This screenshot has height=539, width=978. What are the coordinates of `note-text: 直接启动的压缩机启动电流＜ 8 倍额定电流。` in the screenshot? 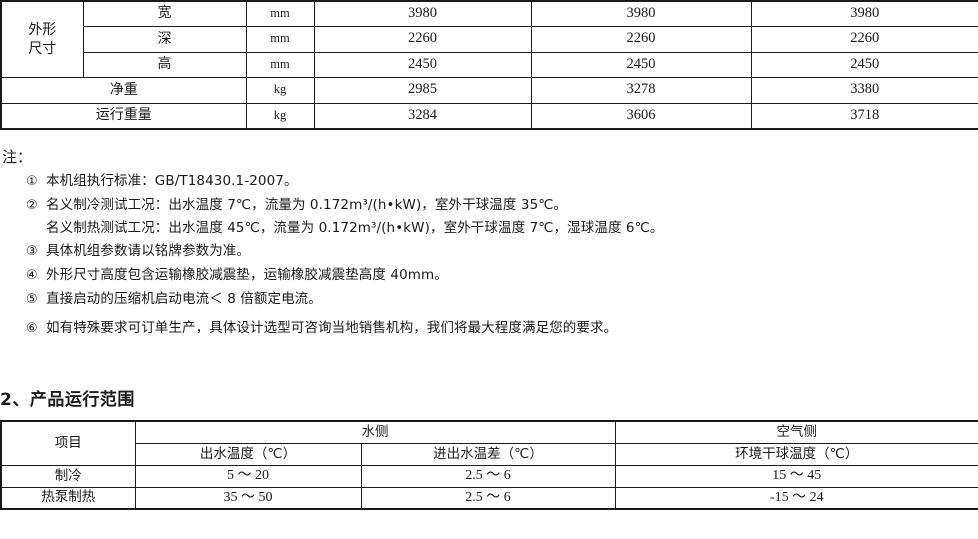 It's located at (184, 298).